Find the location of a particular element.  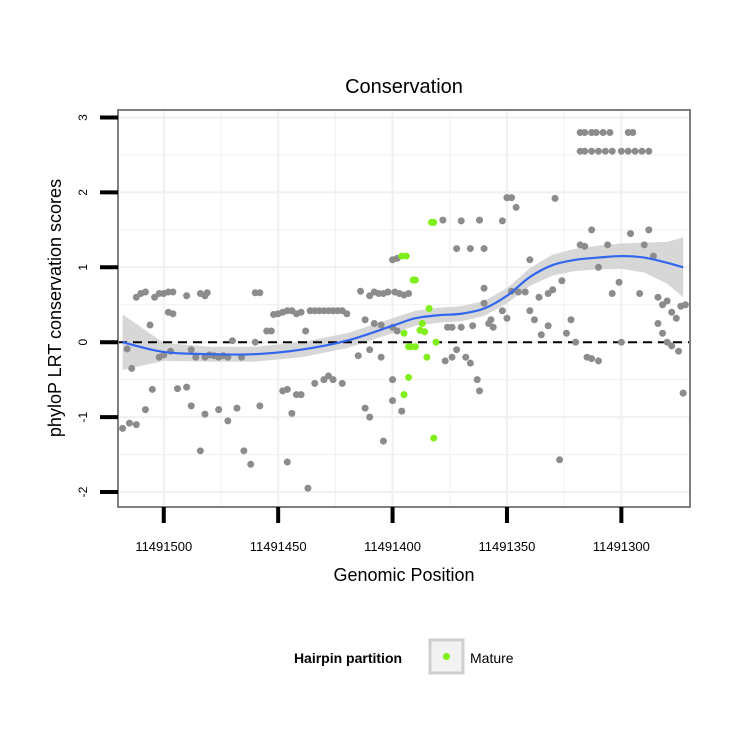

x-tick-label: 11491400 is located at coordinates (392, 546).